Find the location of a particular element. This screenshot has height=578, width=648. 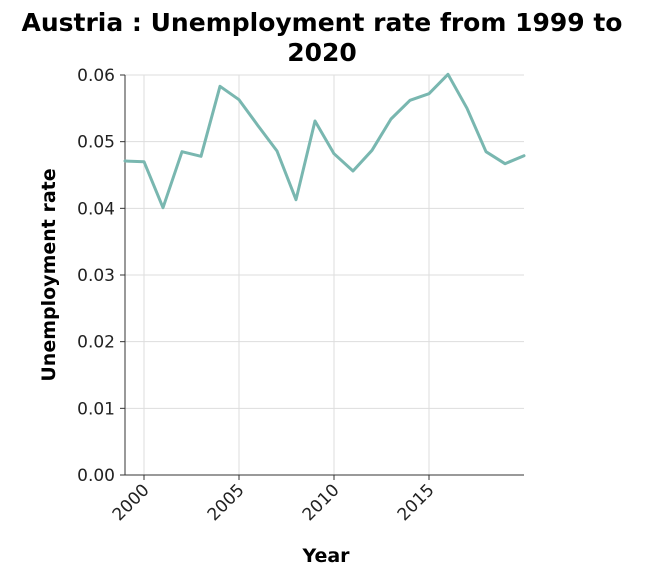

y-tick-label: 0.04 is located at coordinates (96, 209).